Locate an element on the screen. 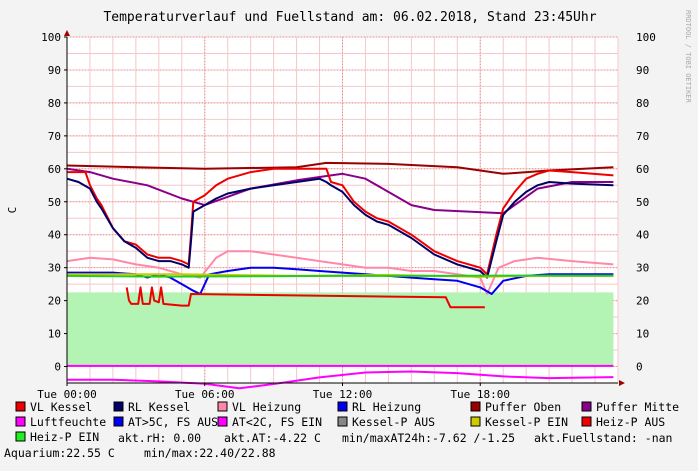 This screenshot has height=471, width=698. y-tick-label-left: 100 is located at coordinates (51, 37).